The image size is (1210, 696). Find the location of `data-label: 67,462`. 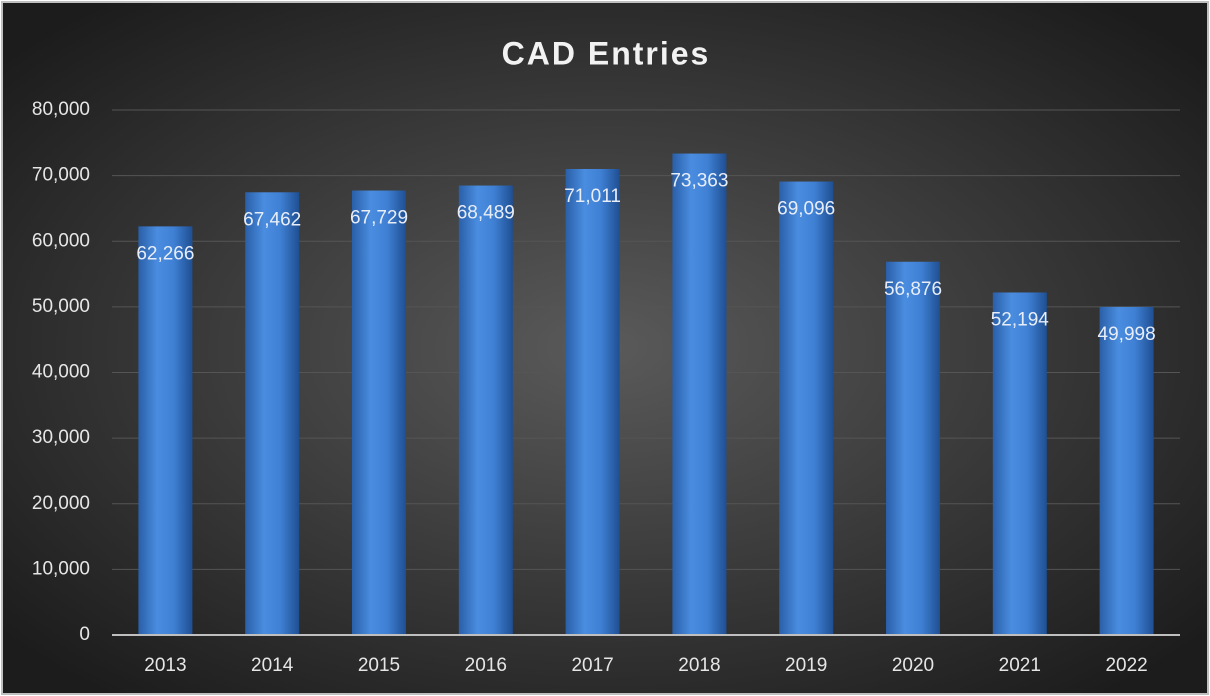

data-label: 67,462 is located at coordinates (272, 219).